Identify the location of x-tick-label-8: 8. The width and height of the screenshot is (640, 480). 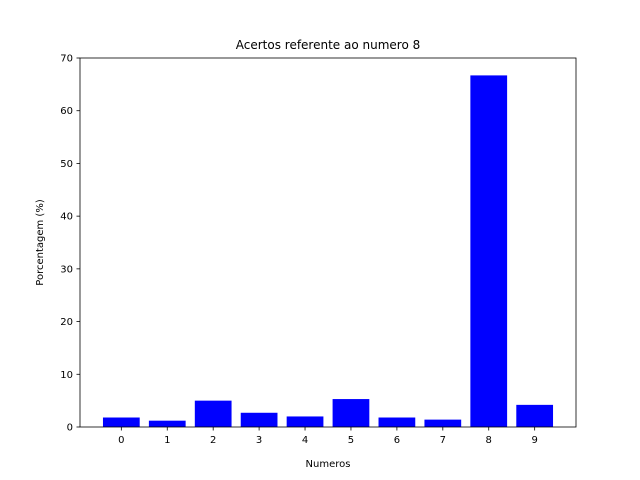
(489, 440).